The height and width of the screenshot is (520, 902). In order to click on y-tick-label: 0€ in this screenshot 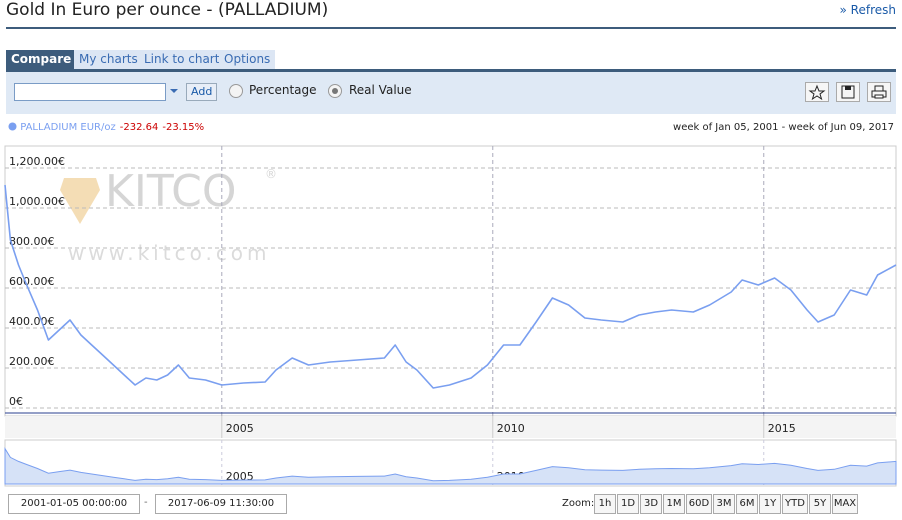, I will do `click(16, 401)`.